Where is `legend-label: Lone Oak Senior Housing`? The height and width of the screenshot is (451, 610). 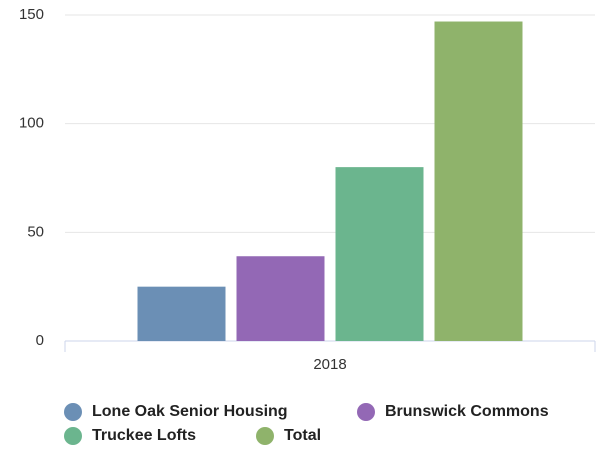 legend-label: Lone Oak Senior Housing is located at coordinates (190, 411).